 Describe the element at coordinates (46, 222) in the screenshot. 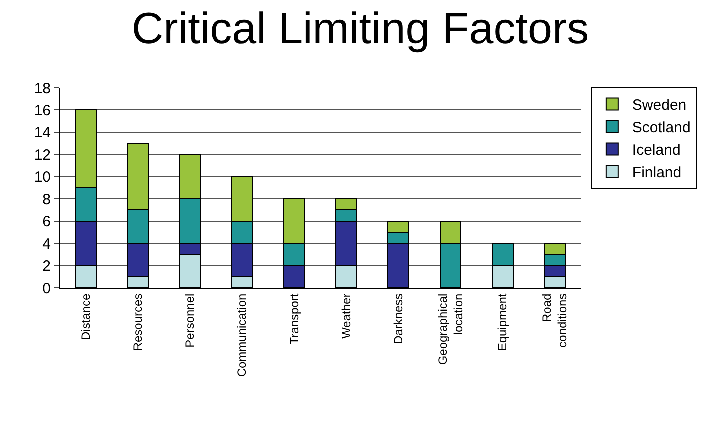

I see `y-tick-label: 6` at that location.